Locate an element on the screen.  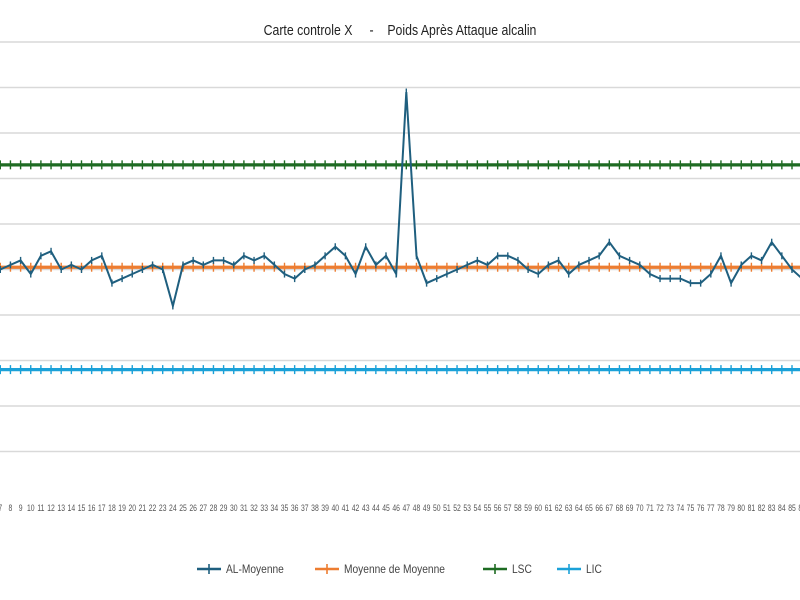
x-tick-label: 46 is located at coordinates (396, 508).